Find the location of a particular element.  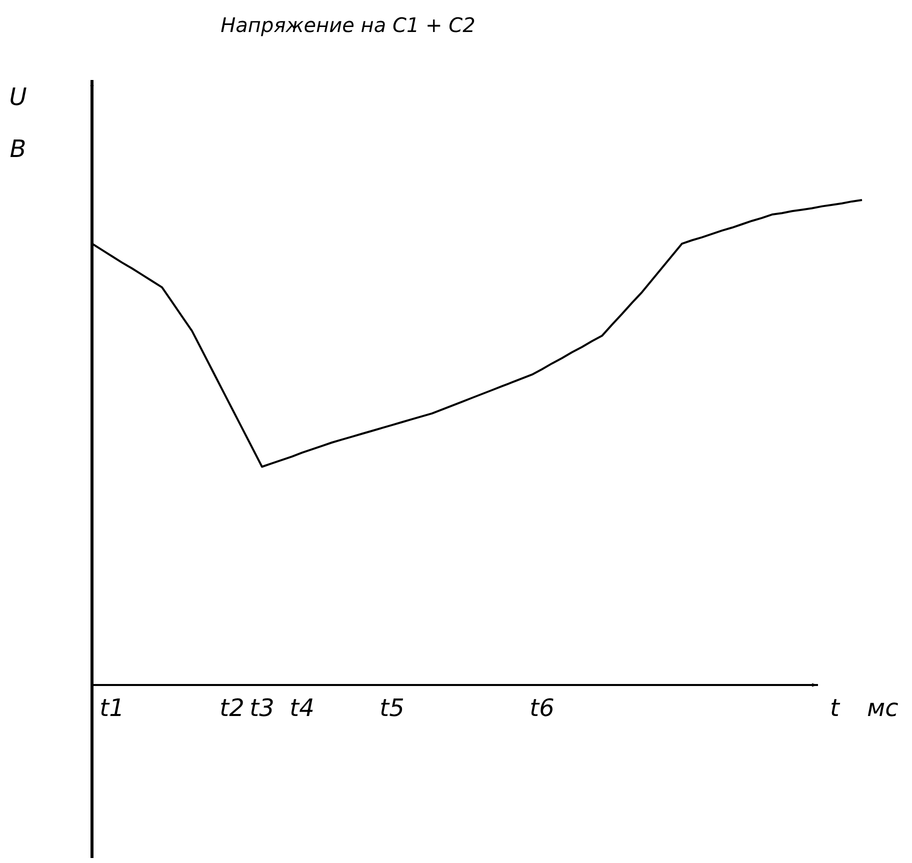

x-tick-label: t3 is located at coordinates (262, 708).